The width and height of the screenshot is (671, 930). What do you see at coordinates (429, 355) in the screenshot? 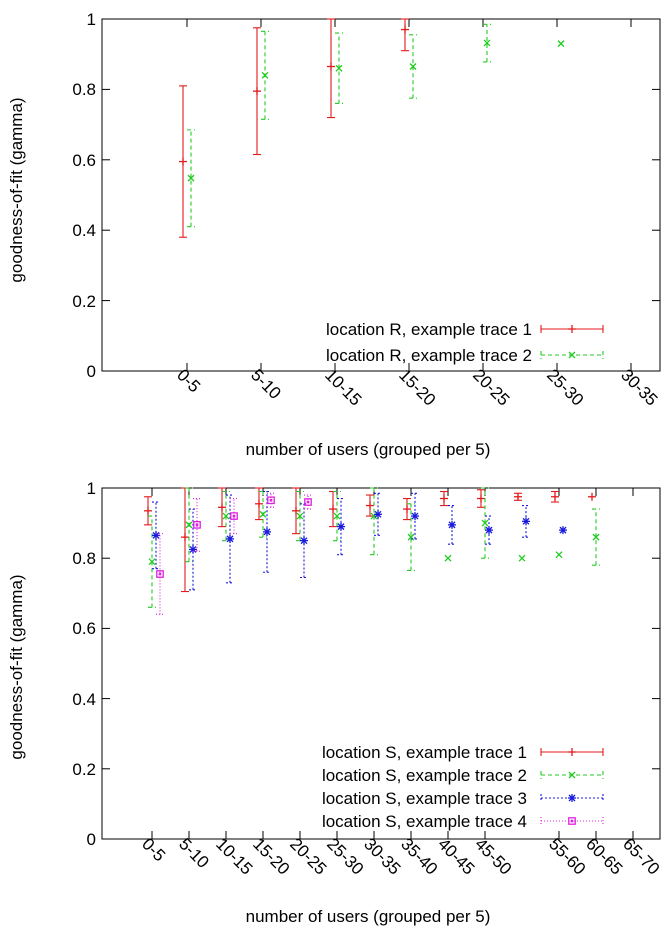
I see `legend-label: location R, example trace 2` at bounding box center [429, 355].